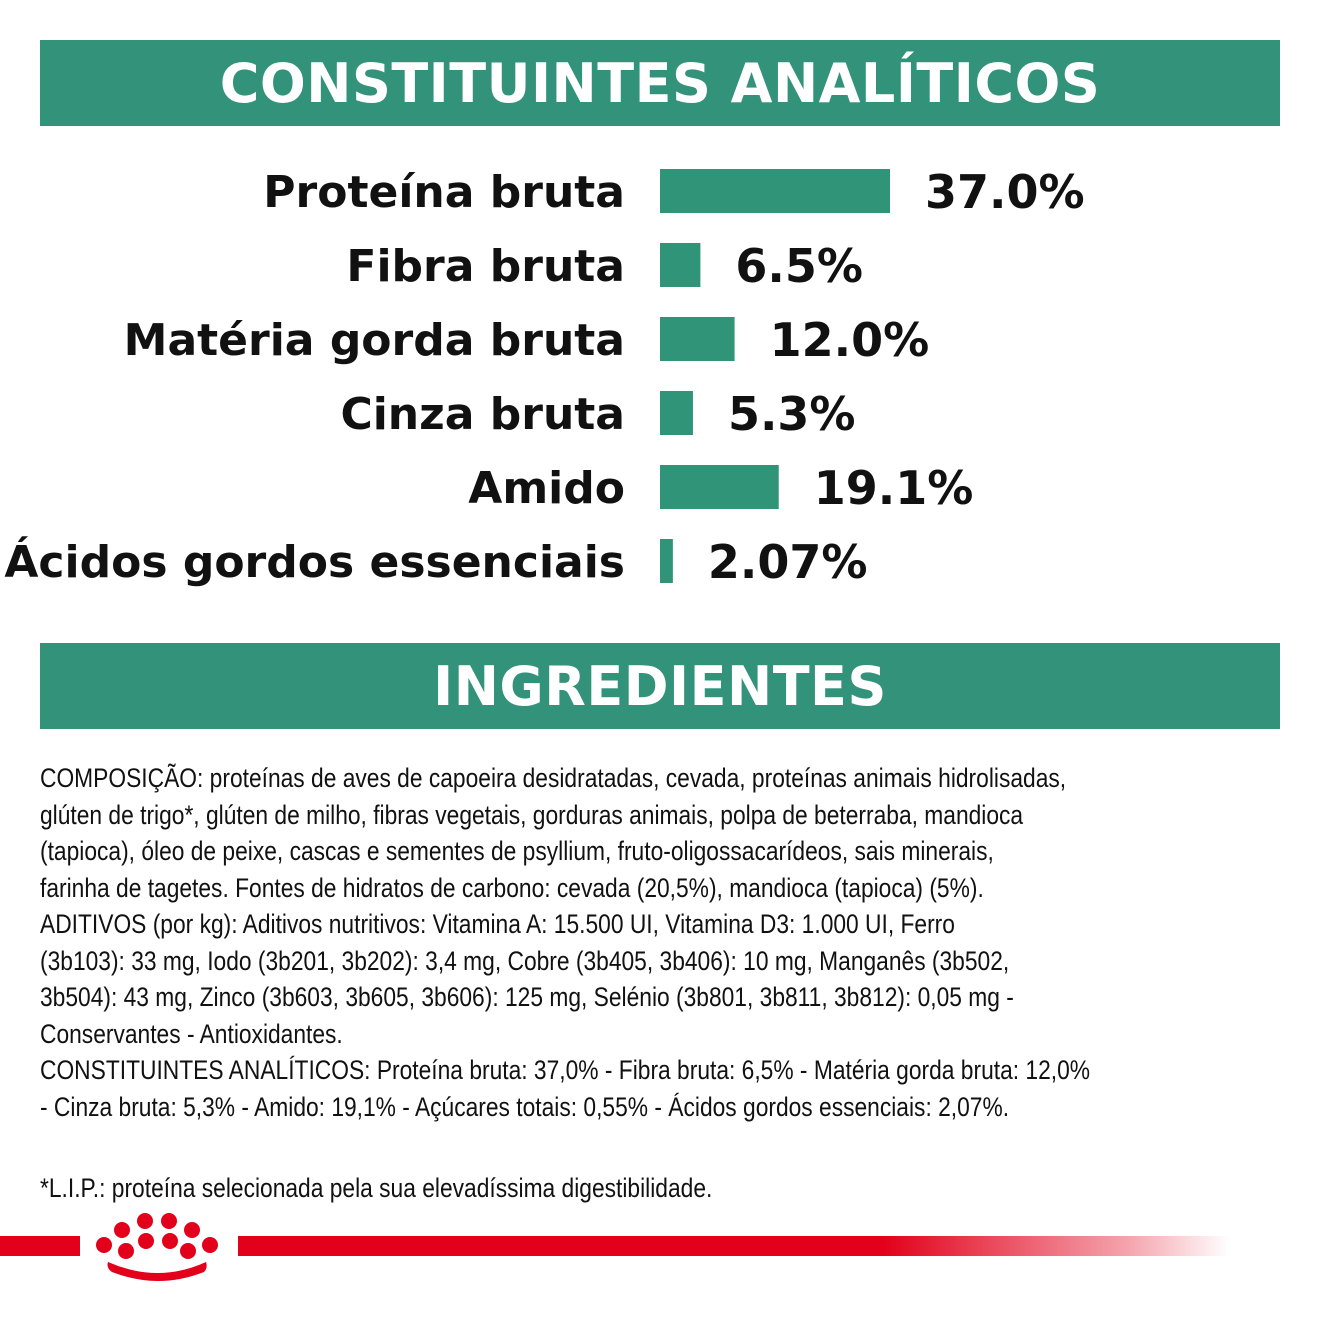  I want to click on brand-stripe-right, so click(734, 1246).